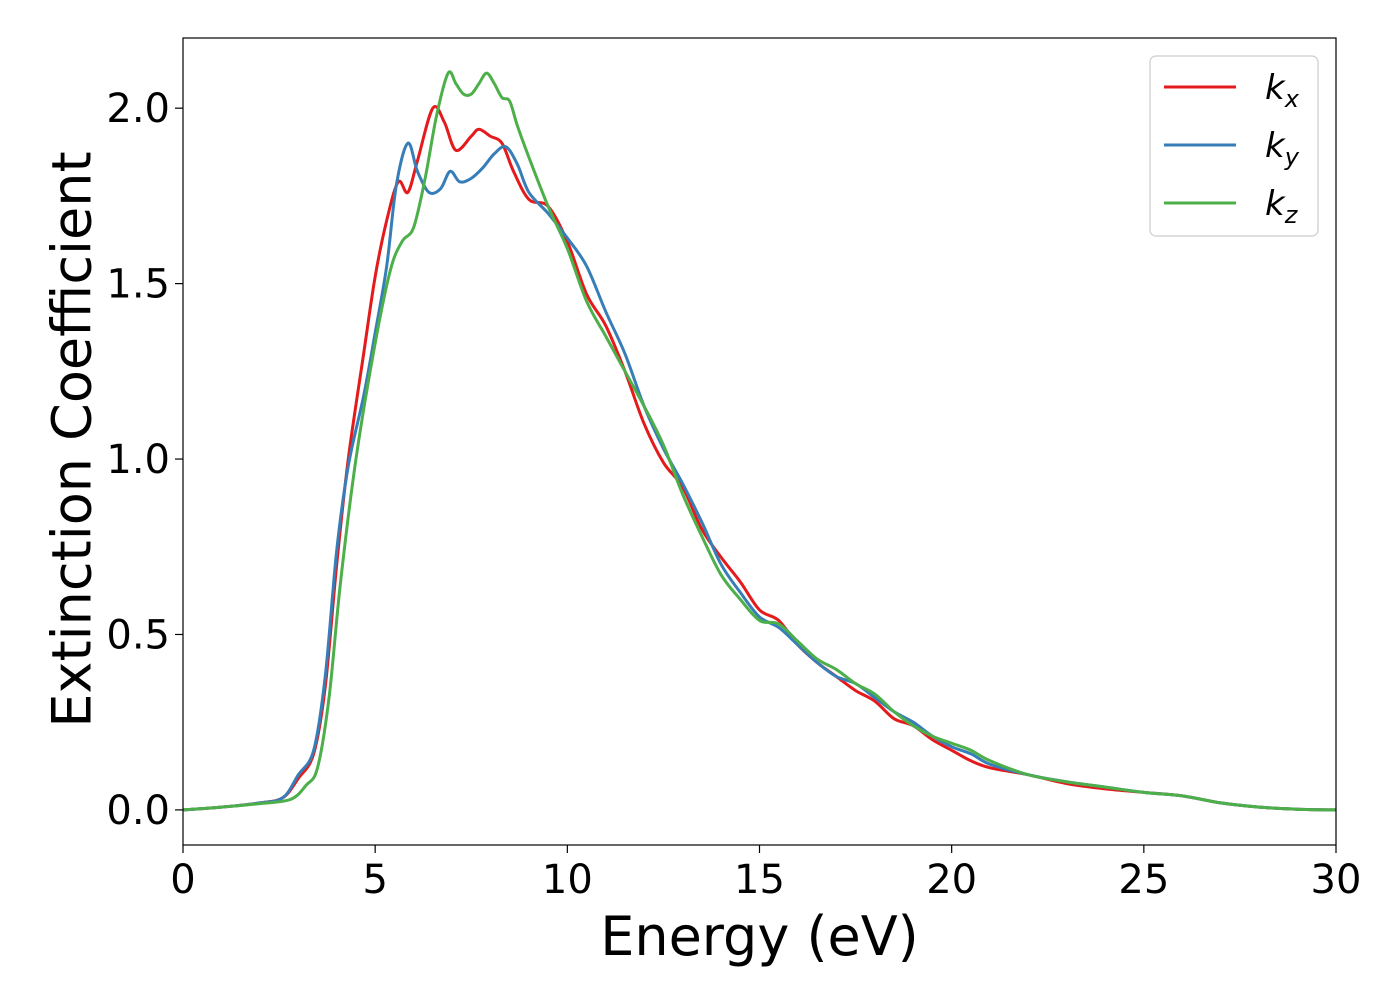 Image resolution: width=1400 pixels, height=1000 pixels. I want to click on x-axis: 0 5 10 15 20 25 30, so click(765, 874).